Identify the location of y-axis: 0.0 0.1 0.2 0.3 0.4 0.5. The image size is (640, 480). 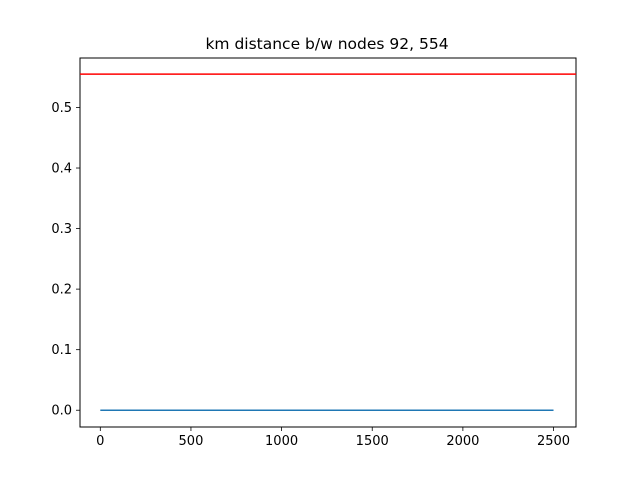
(65, 260).